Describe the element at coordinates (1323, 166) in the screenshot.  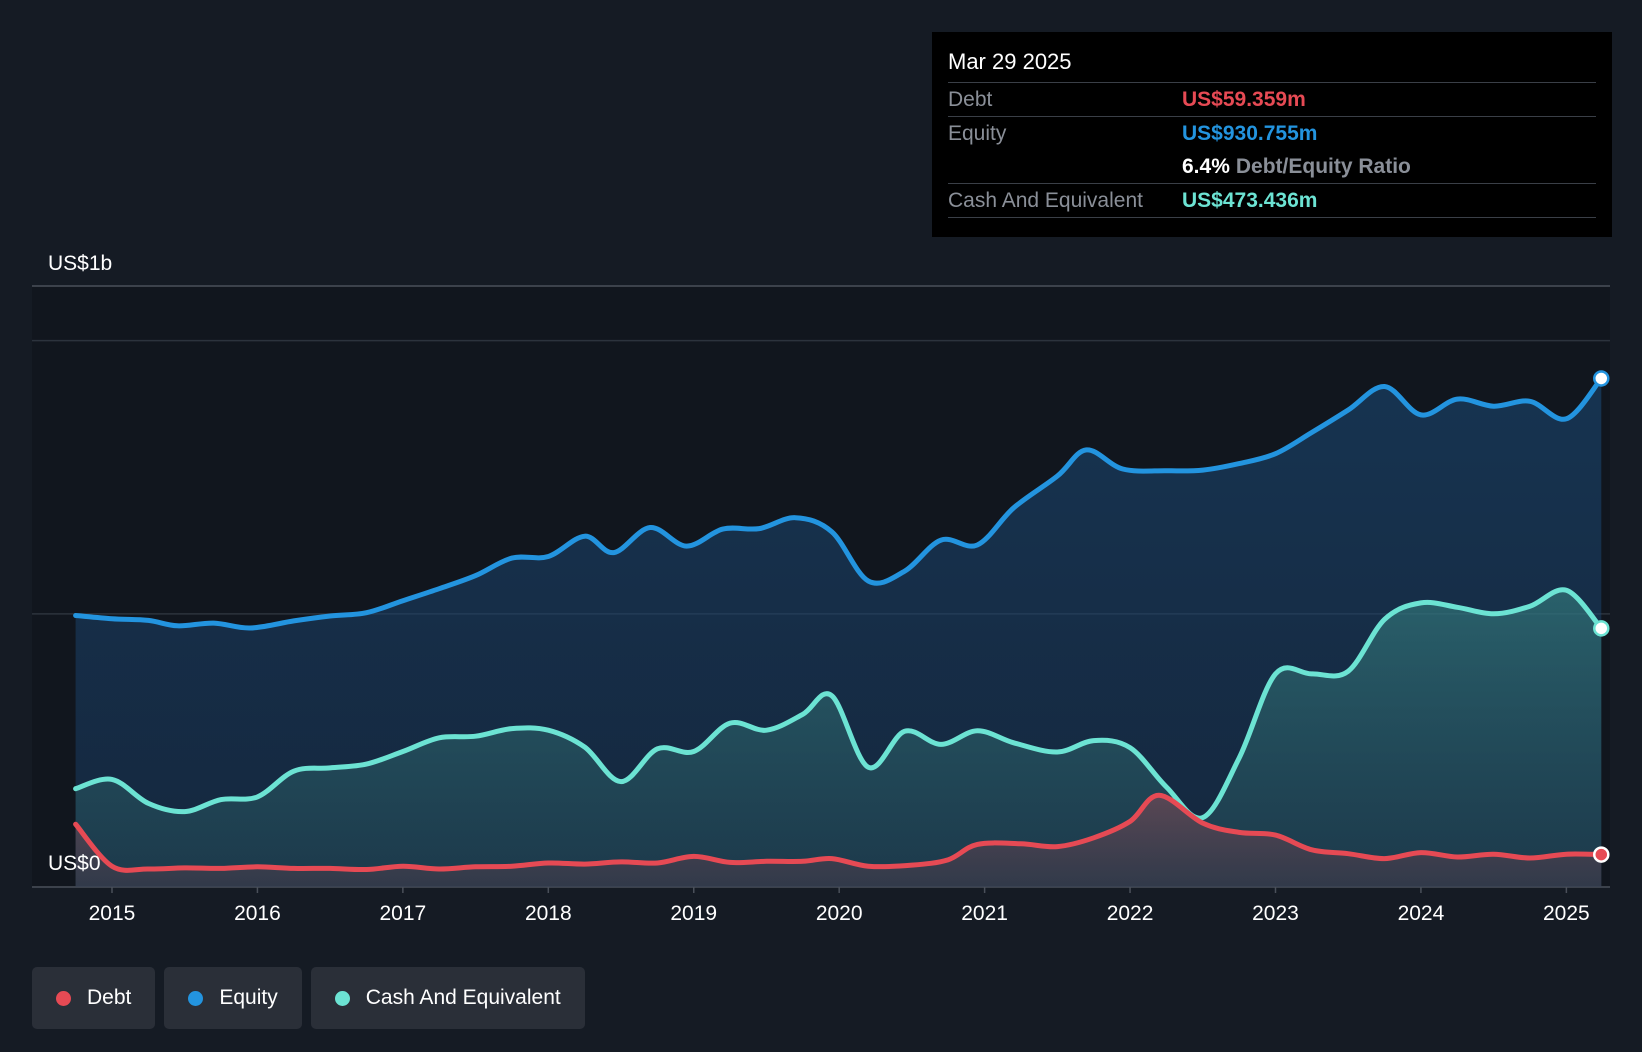
I see `tooltip-ratio-label: Debt/Equity Ratio` at that location.